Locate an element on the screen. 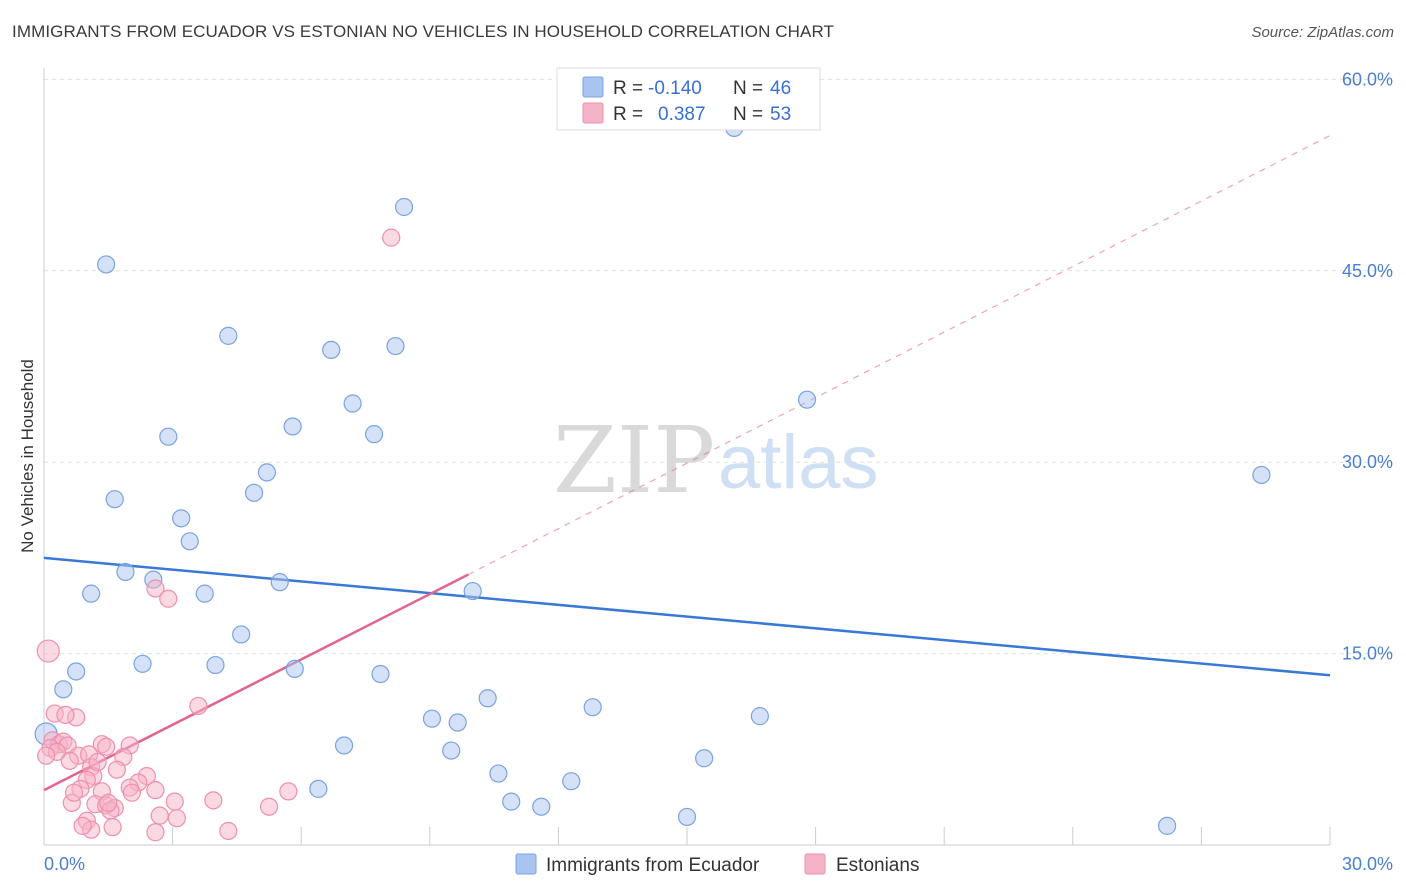 This screenshot has width=1406, height=892. bottom-legend: Immigrants from Ecuador Estonians is located at coordinates (717, 864).